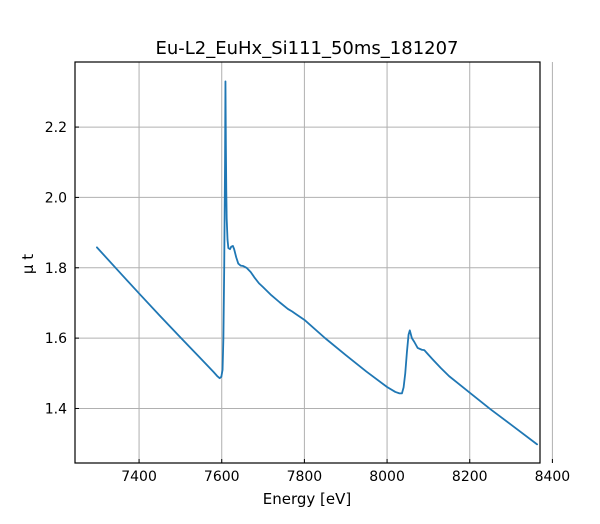 The image size is (600, 524). What do you see at coordinates (56, 198) in the screenshot?
I see `y-tick-label: 2.0` at bounding box center [56, 198].